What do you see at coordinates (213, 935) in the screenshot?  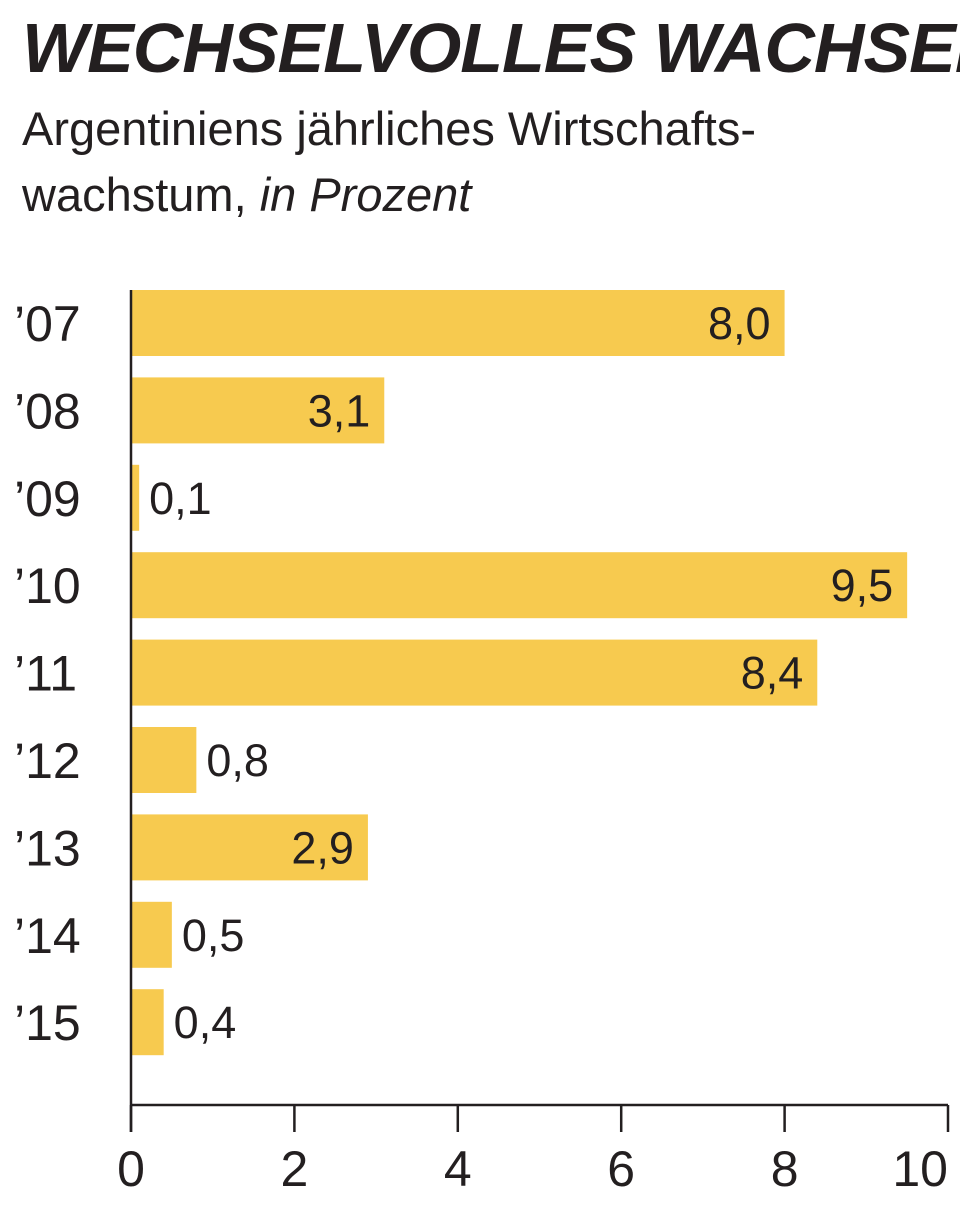 I see `value-label-7: 0,5` at bounding box center [213, 935].